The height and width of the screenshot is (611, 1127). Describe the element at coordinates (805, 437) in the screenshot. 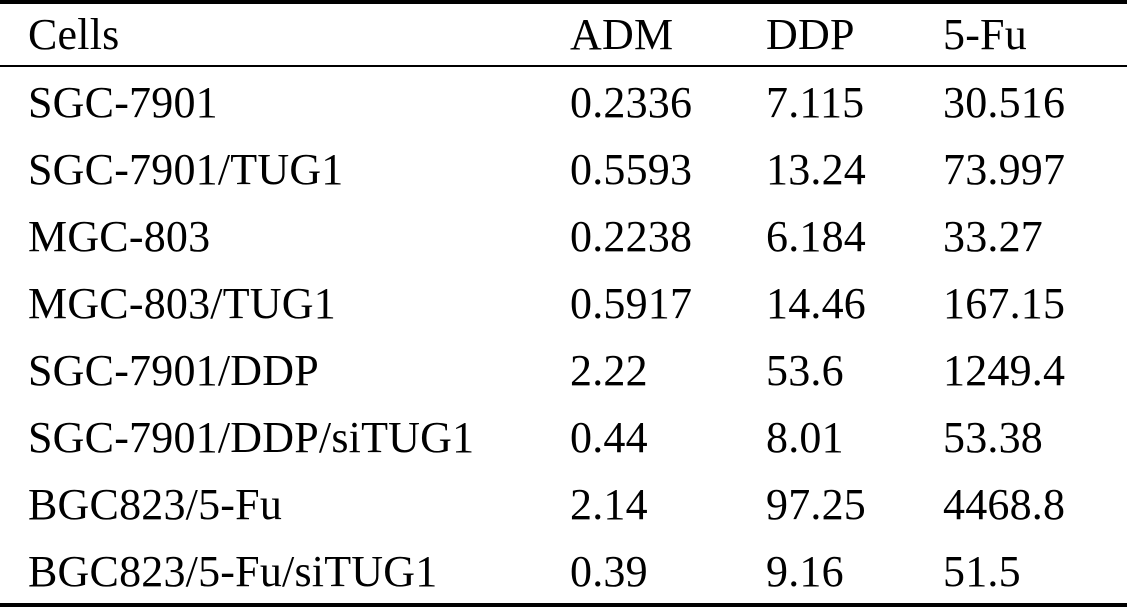

I see `ddp-value: 8.01` at that location.